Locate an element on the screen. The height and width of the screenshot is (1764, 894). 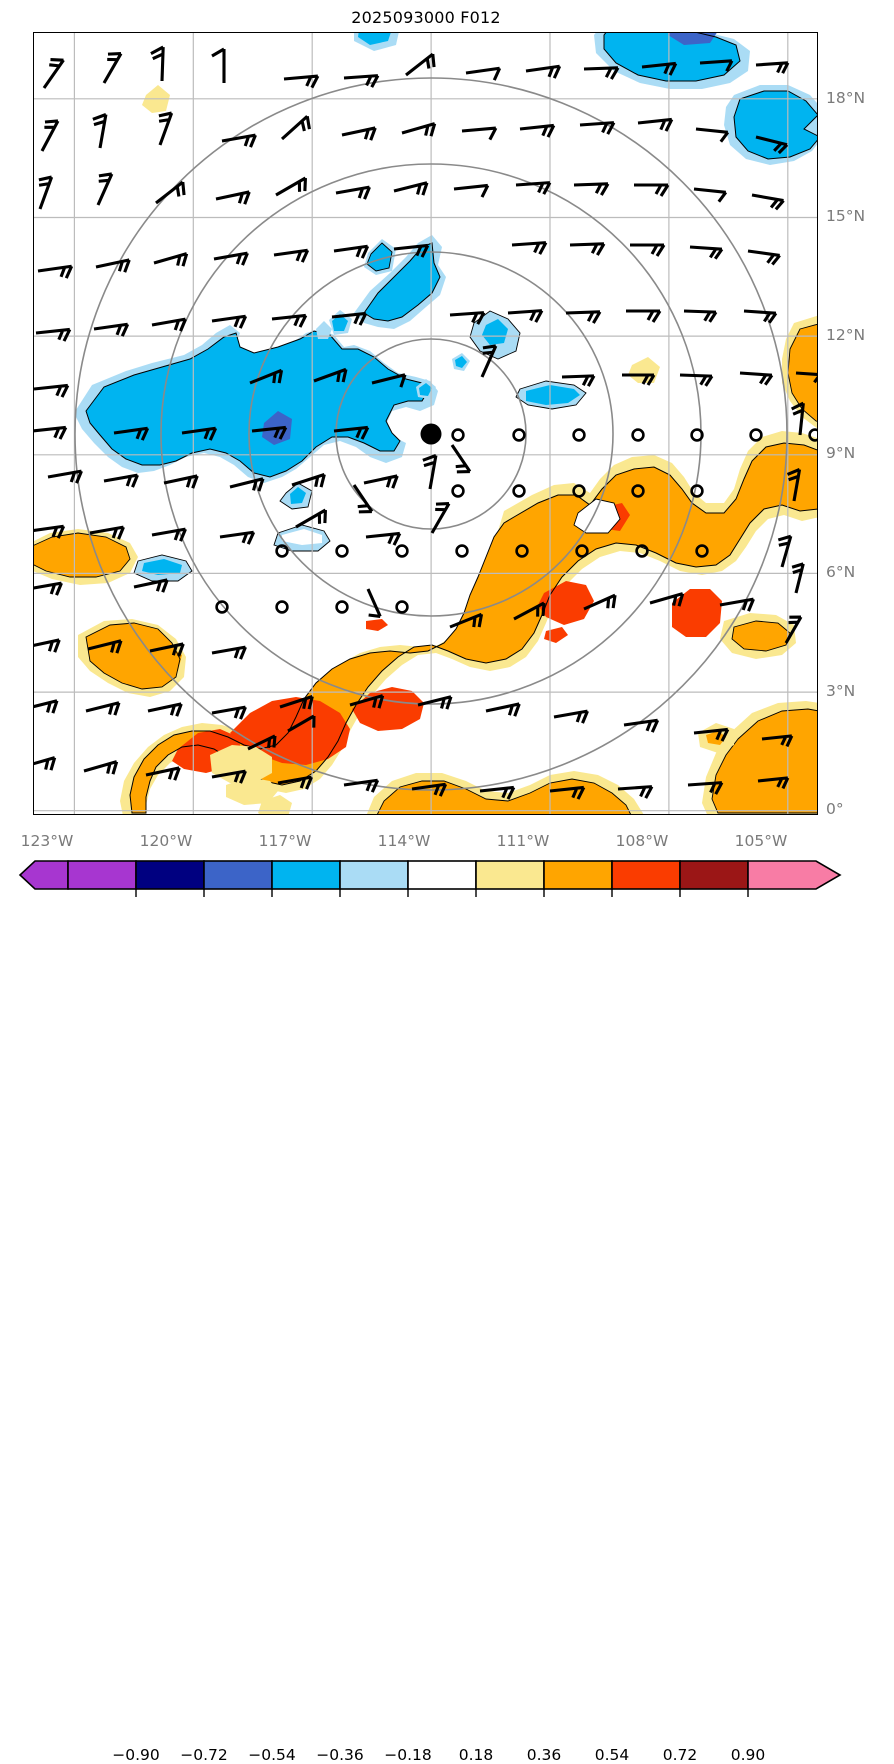
lat-tick-6n: 6°N is located at coordinates (841, 572).